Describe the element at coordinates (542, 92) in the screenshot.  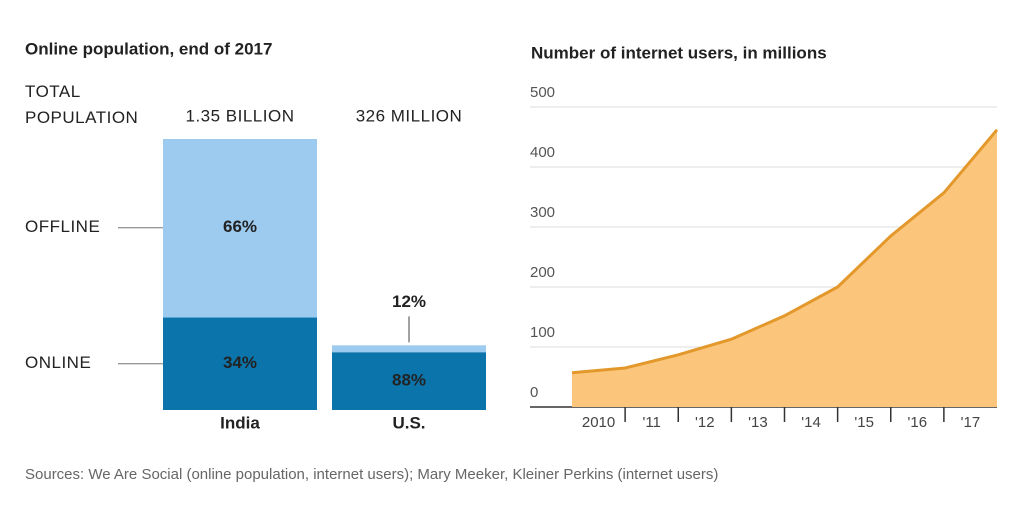
I see `y-tick-label: 500` at that location.